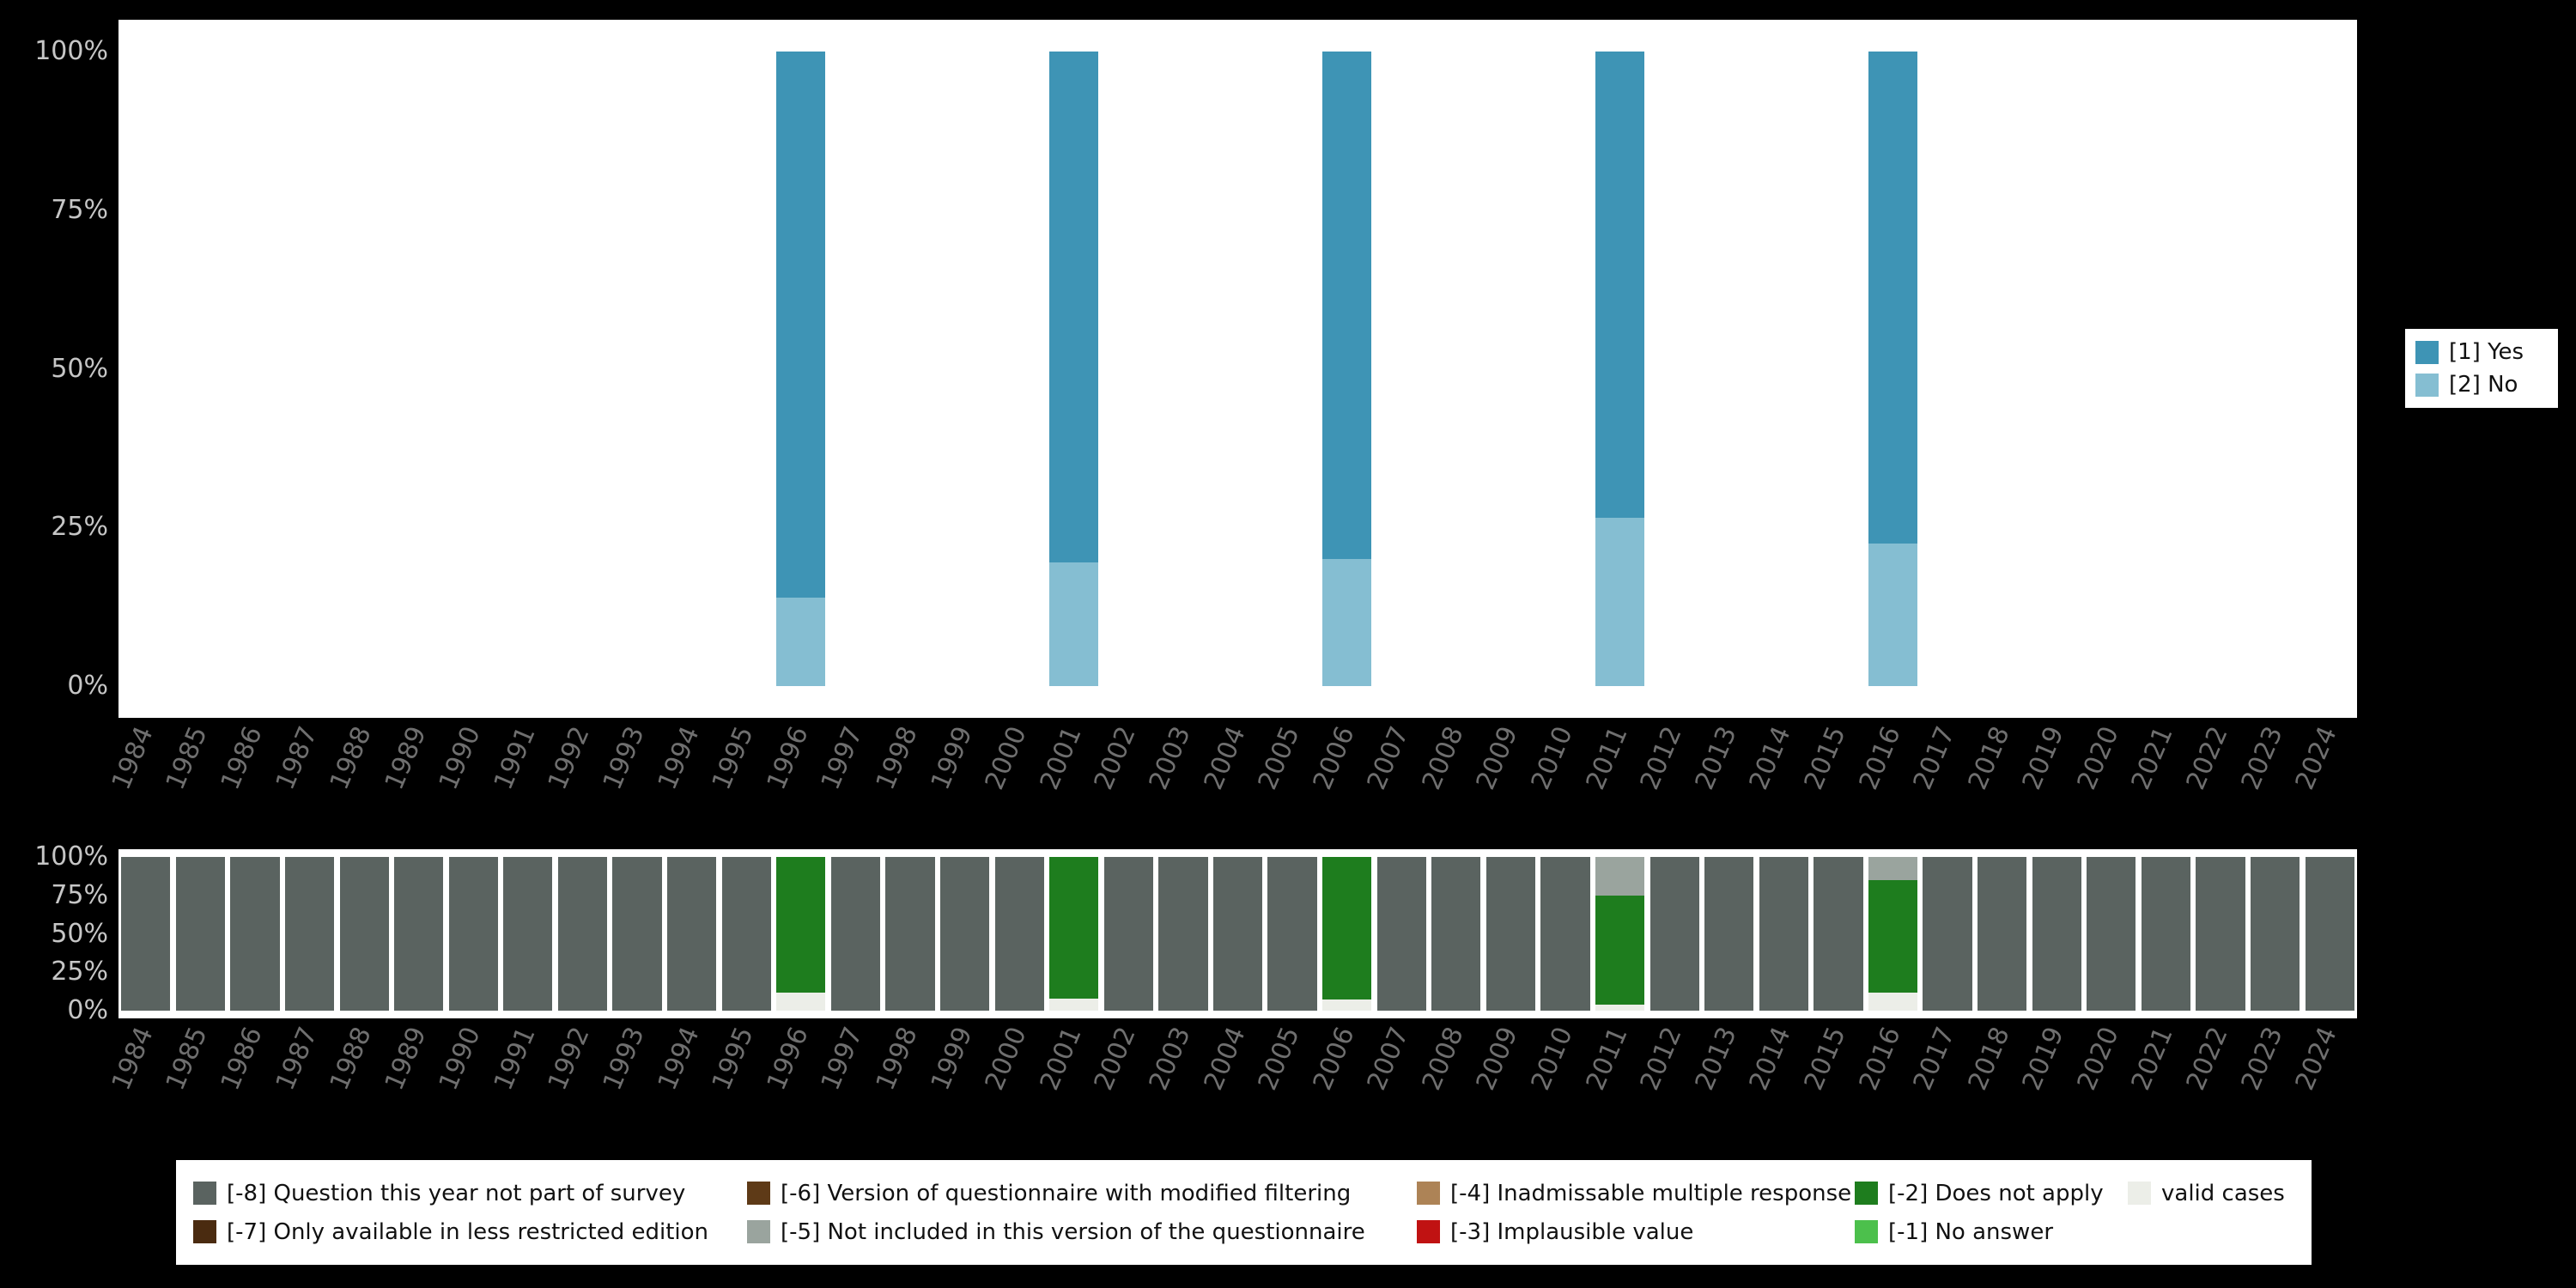 The image size is (2576, 1288). What do you see at coordinates (133, 1058) in the screenshot?
I see `x-tick-label: 1984` at bounding box center [133, 1058].